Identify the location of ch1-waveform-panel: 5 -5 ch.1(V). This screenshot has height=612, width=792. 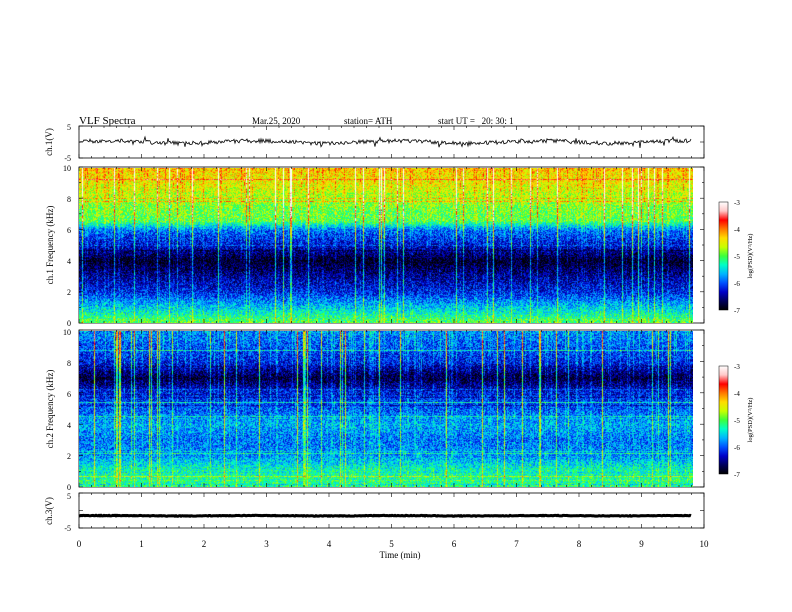
(374, 143).